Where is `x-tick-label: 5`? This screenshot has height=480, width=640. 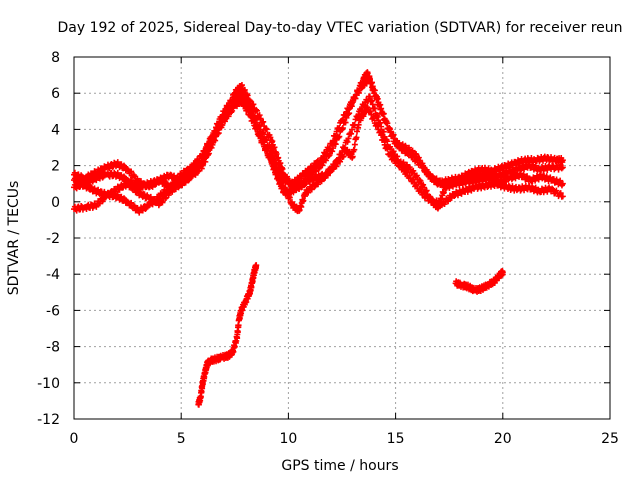
x-tick-label: 5 is located at coordinates (181, 439).